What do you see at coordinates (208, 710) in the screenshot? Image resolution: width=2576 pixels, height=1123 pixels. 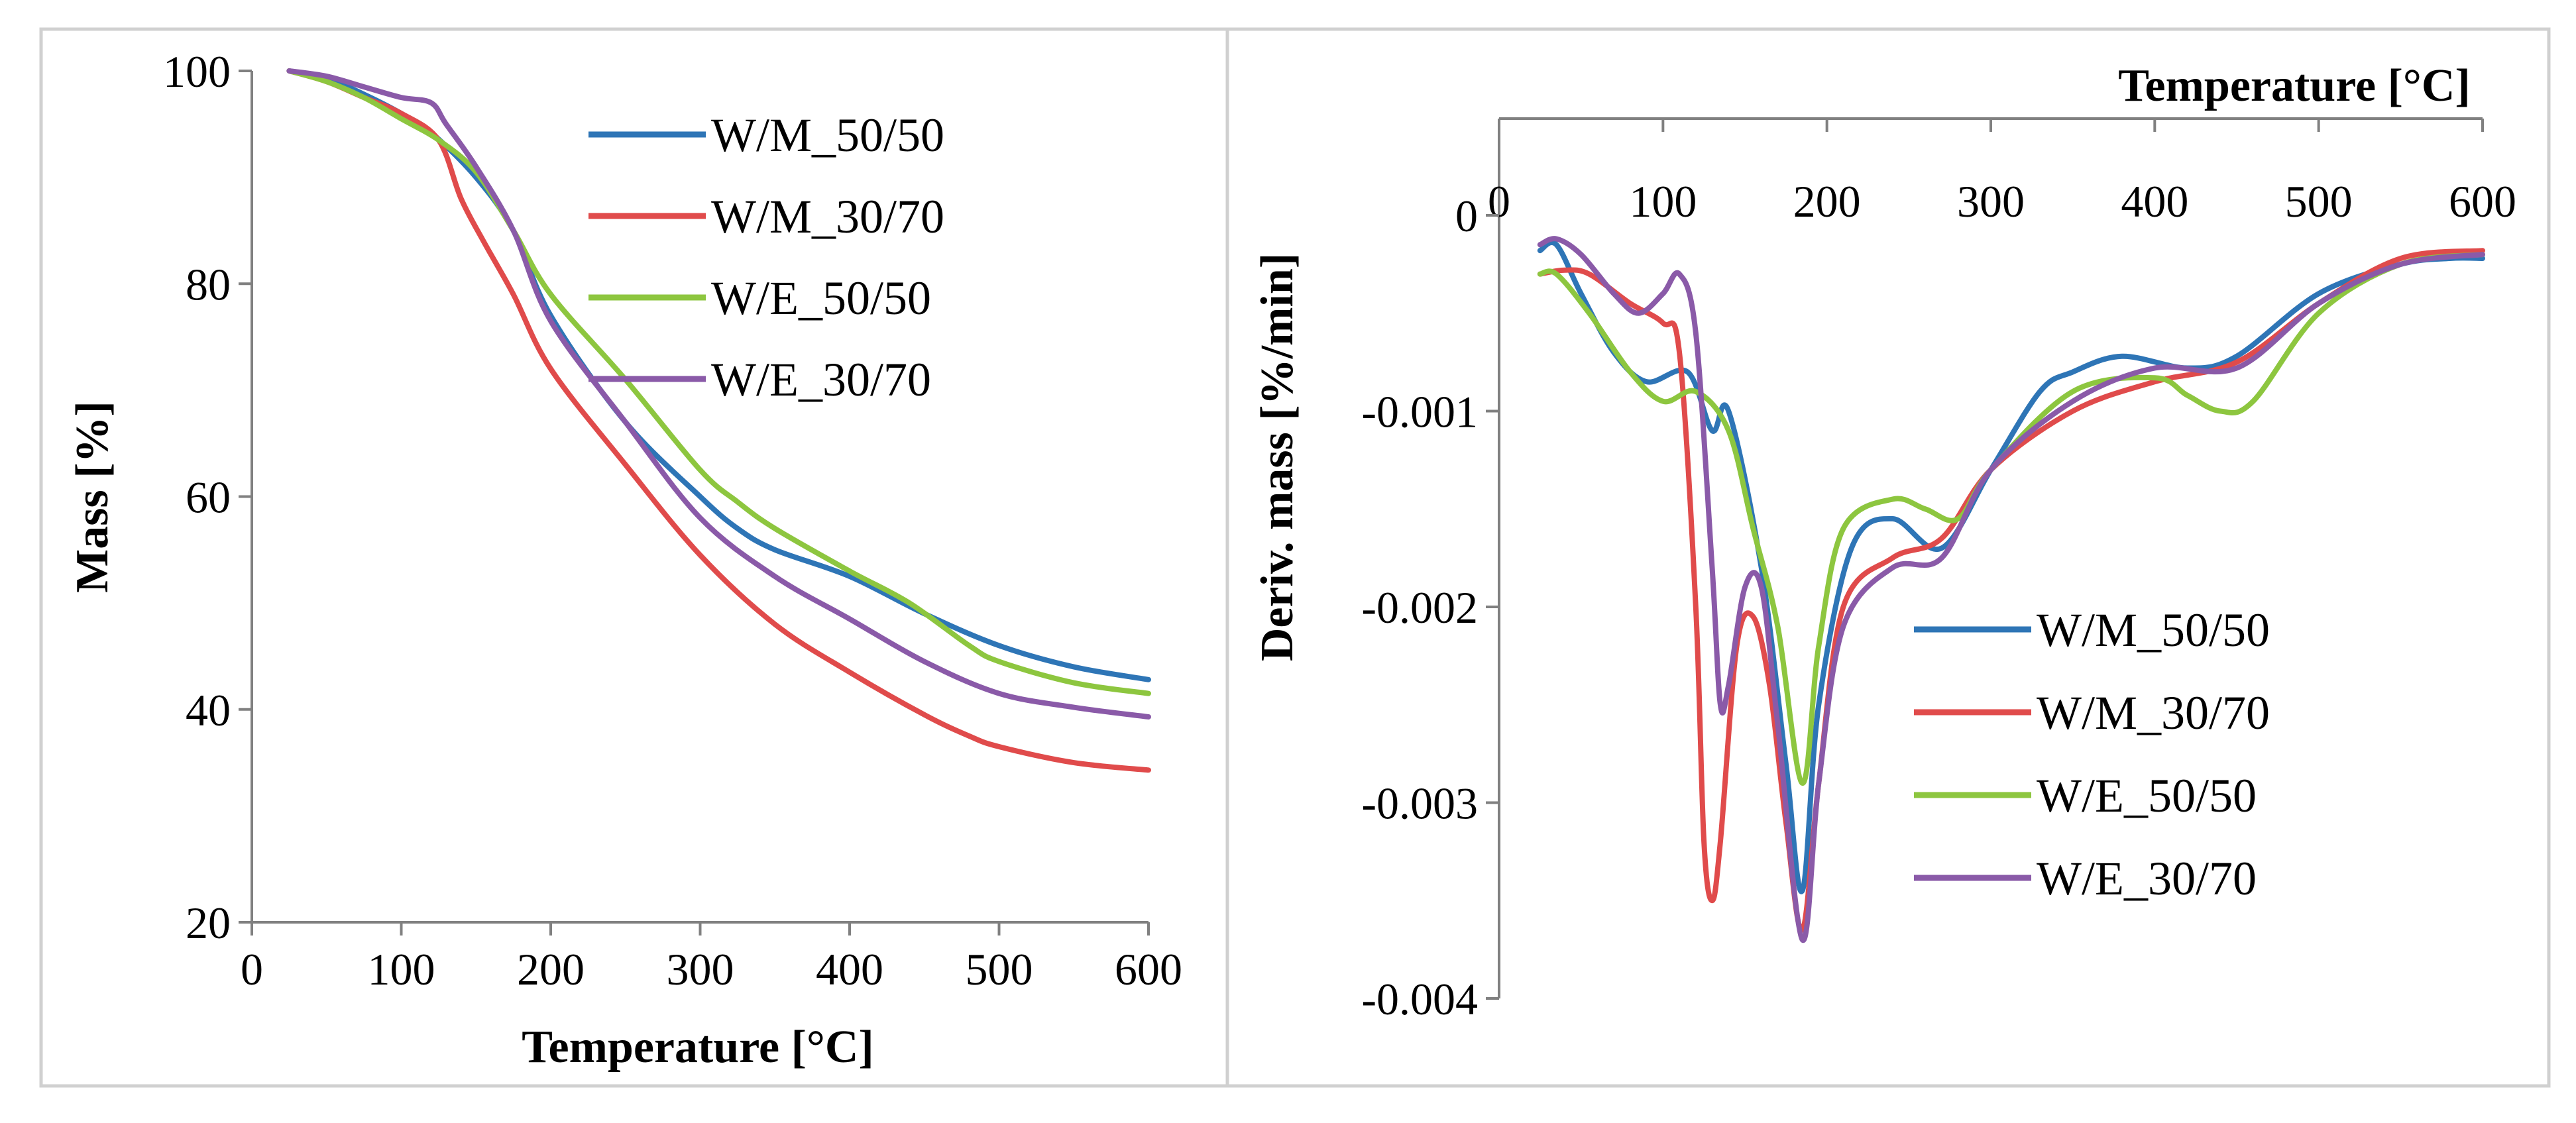 I see `y-tick-label: 40` at bounding box center [208, 710].